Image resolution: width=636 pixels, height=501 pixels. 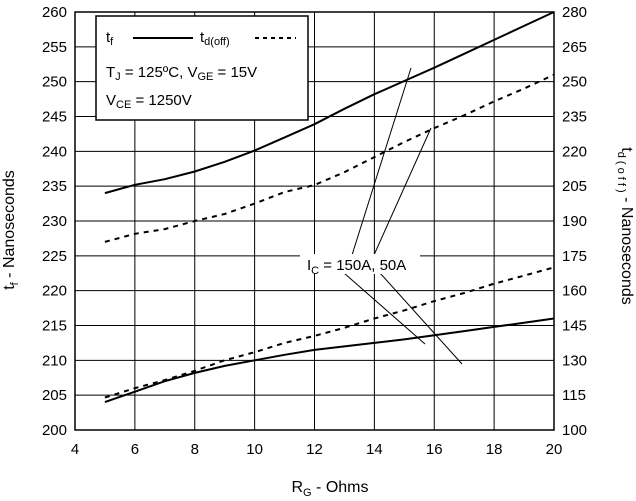 What do you see at coordinates (149, 101) in the screenshot?
I see `legend-condition-2: VCE = 1250V` at bounding box center [149, 101].